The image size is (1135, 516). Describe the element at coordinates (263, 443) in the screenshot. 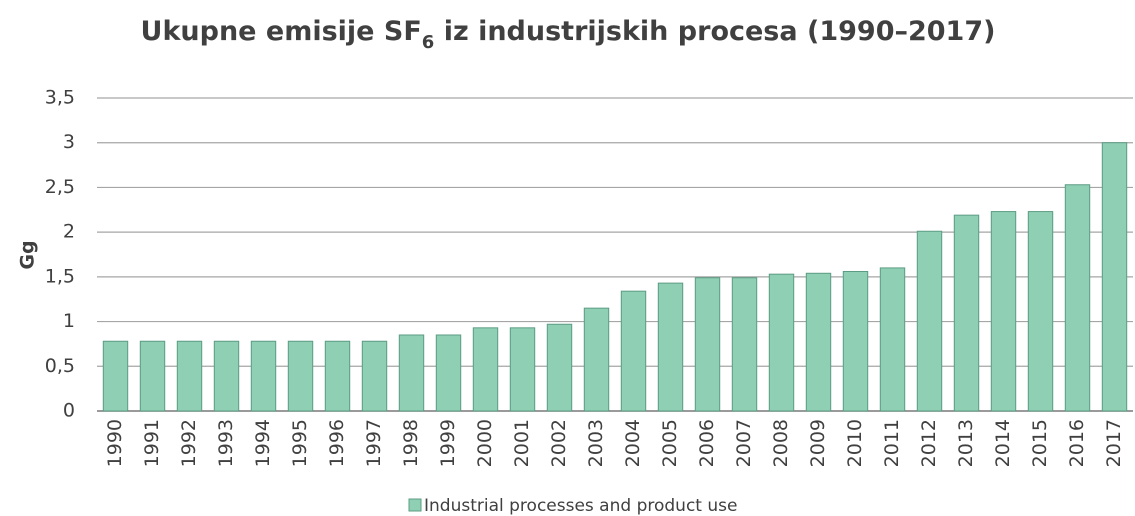

I see `x-tick-label: 1994` at that location.